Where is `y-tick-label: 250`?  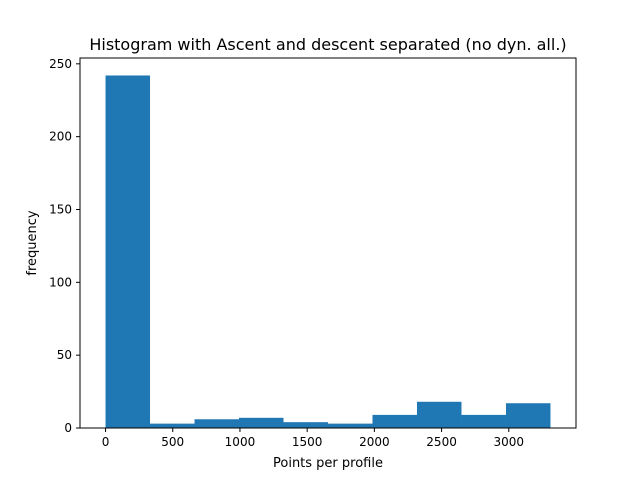
y-tick-label: 250 is located at coordinates (60, 64).